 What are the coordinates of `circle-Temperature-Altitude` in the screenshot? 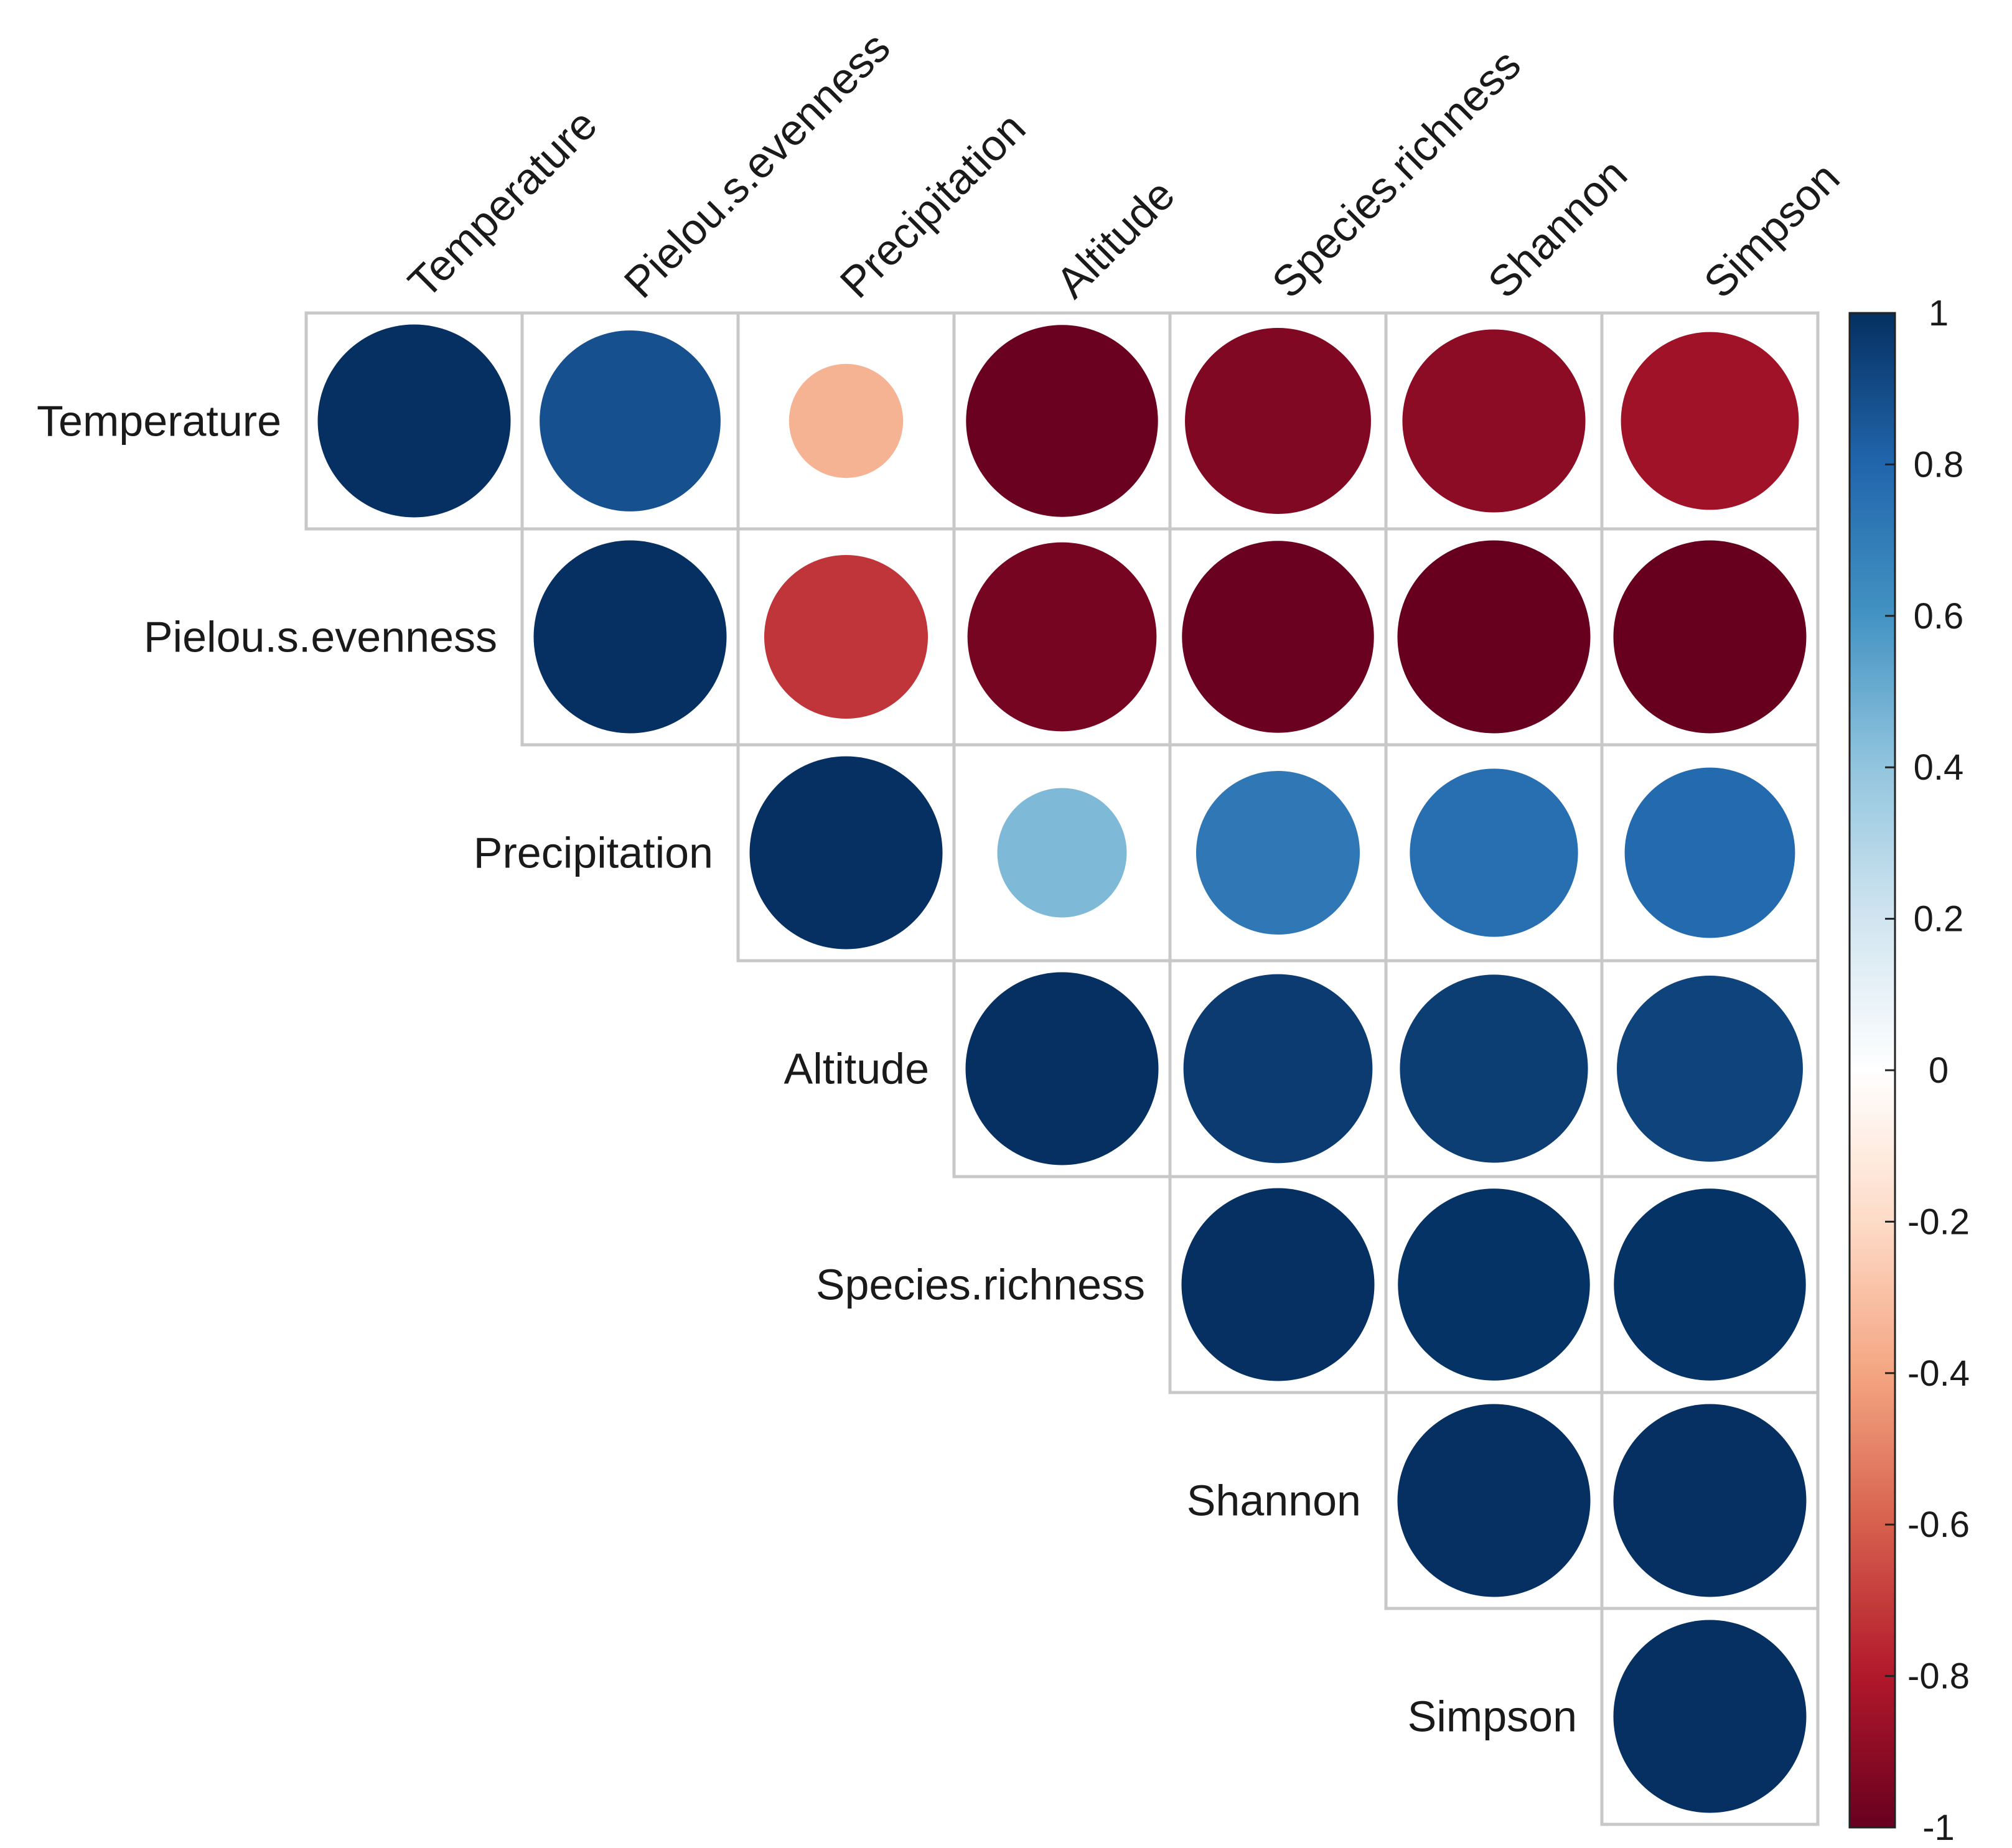 It's located at (1062, 421).